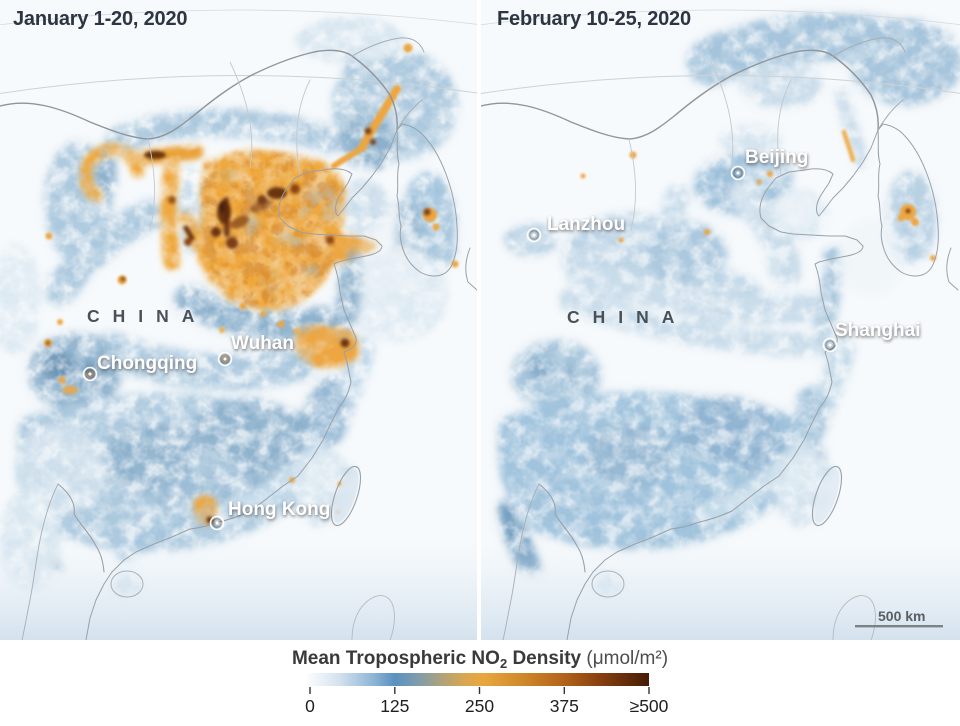 The width and height of the screenshot is (960, 726). Describe the element at coordinates (480, 659) in the screenshot. I see `svg-text:Mean Tropospheric NO2 Density: Mean Tropospheric NO2 Density (μmol/m²)` at that location.